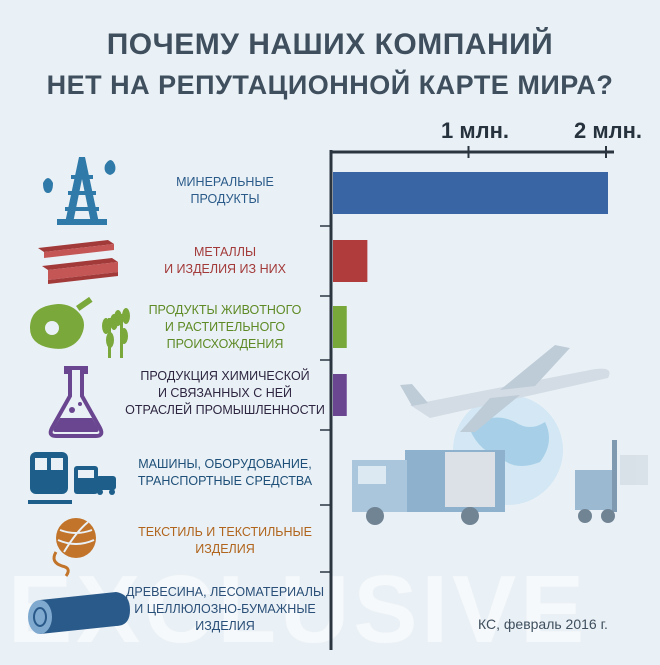 The height and width of the screenshot is (665, 660). What do you see at coordinates (505, 388) in the screenshot?
I see `airplane-icon` at bounding box center [505, 388].